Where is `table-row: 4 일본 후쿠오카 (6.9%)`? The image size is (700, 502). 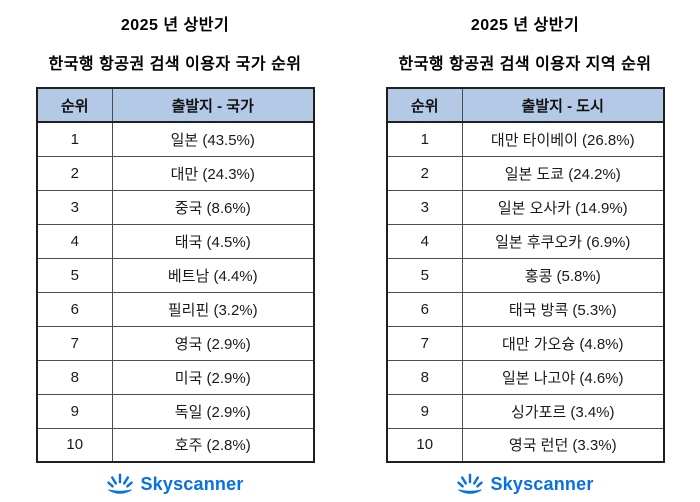 table-row: 4 일본 후쿠오카 (6.9%) is located at coordinates (525, 241).